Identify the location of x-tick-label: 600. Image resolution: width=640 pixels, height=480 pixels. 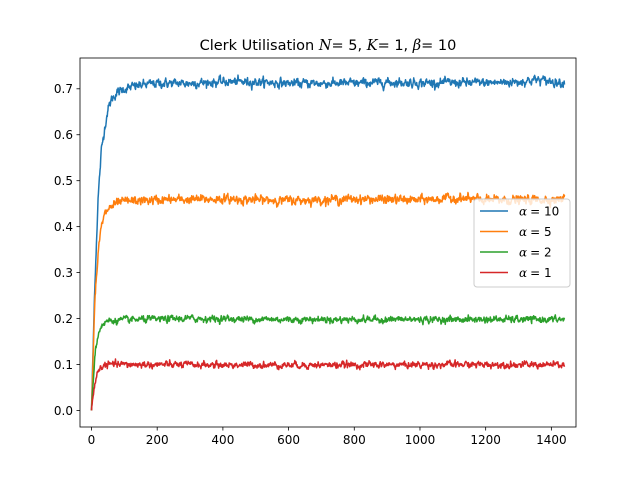
(288, 440).